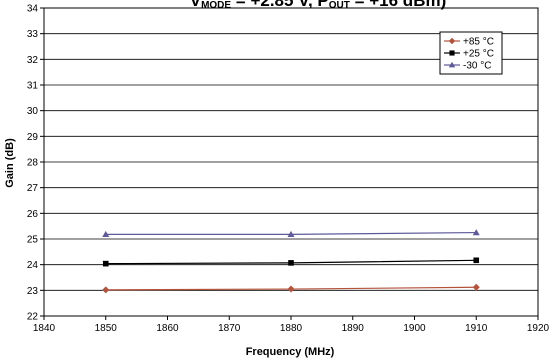 Image resolution: width=551 pixels, height=361 pixels. Describe the element at coordinates (339, 5) in the screenshot. I see `title-out-sub: OUT` at that location.